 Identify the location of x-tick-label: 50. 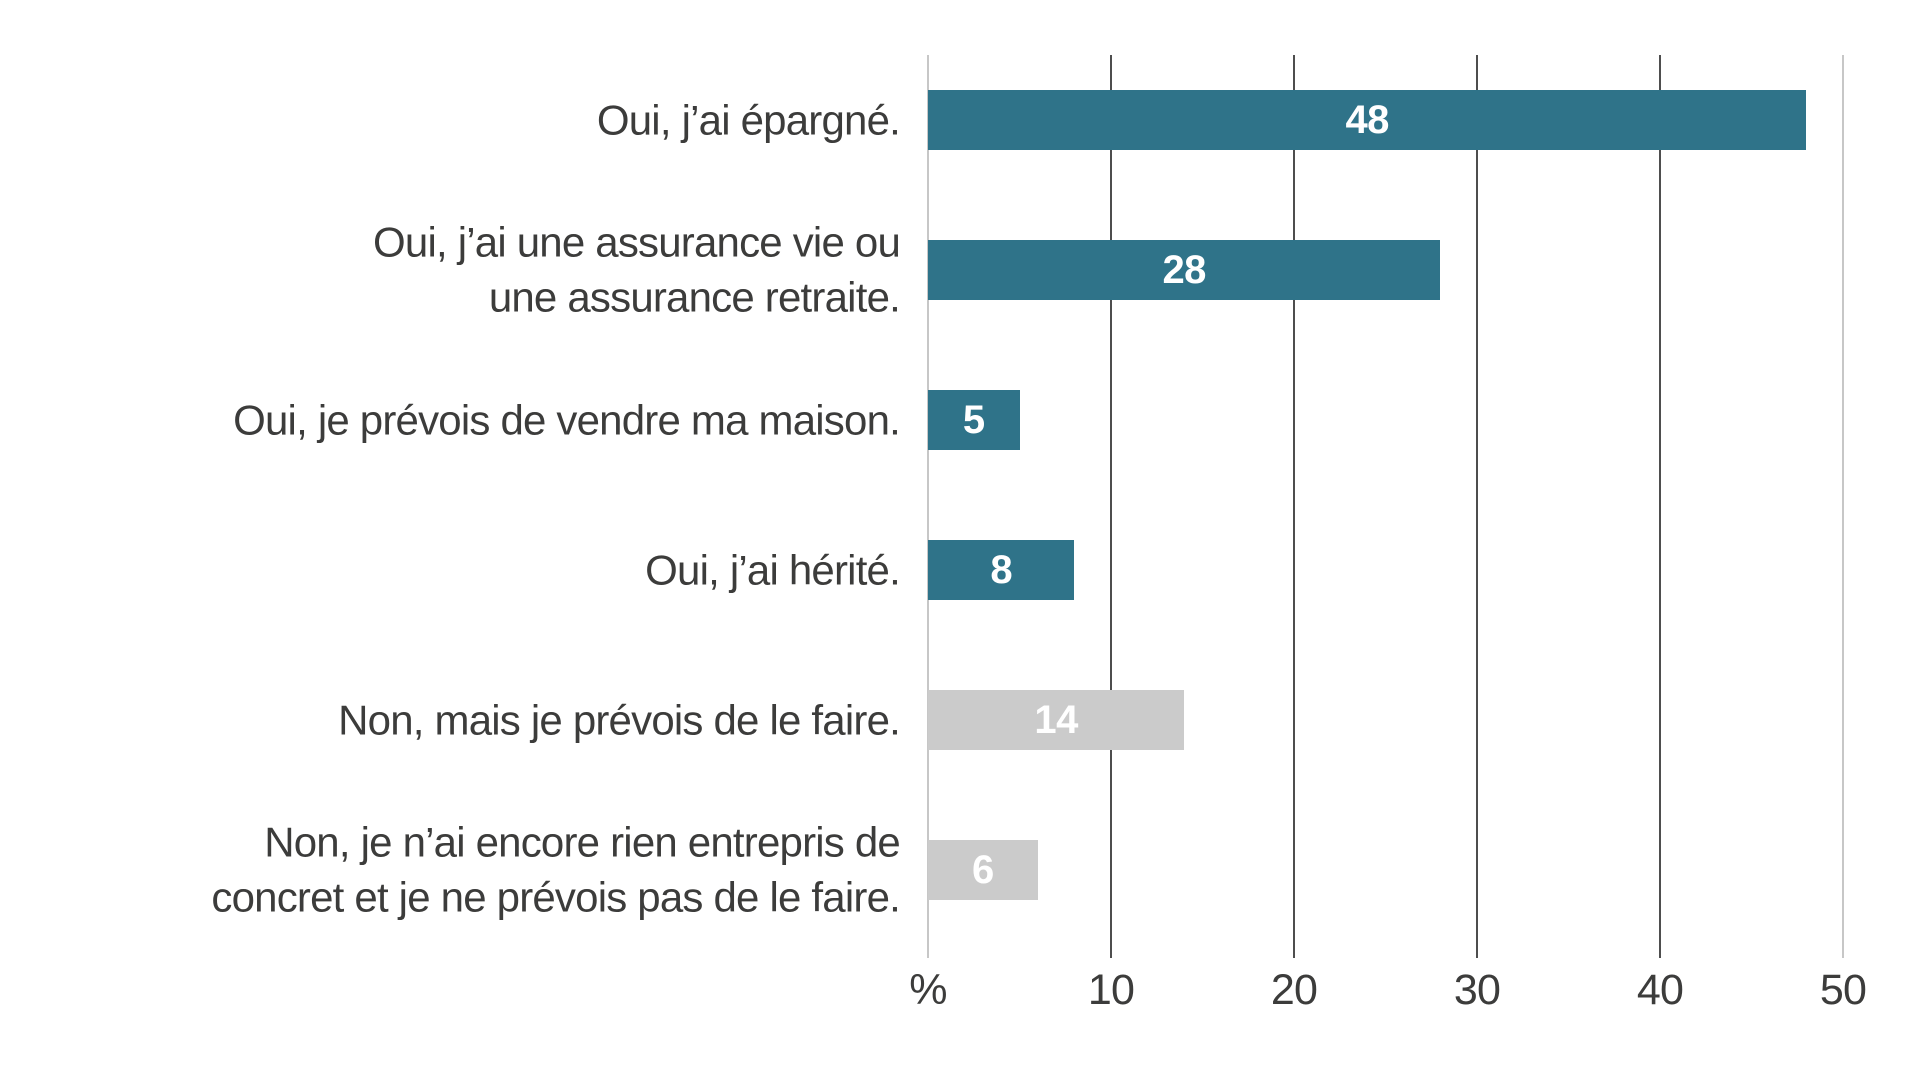
(1843, 990).